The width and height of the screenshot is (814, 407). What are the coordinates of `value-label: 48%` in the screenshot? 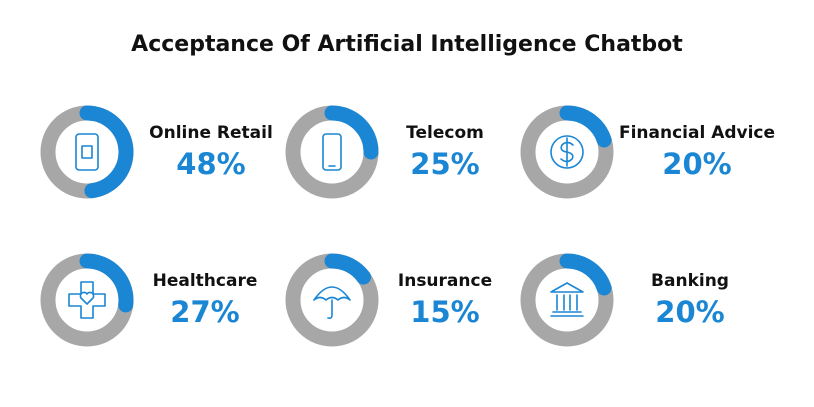 It's located at (210, 164).